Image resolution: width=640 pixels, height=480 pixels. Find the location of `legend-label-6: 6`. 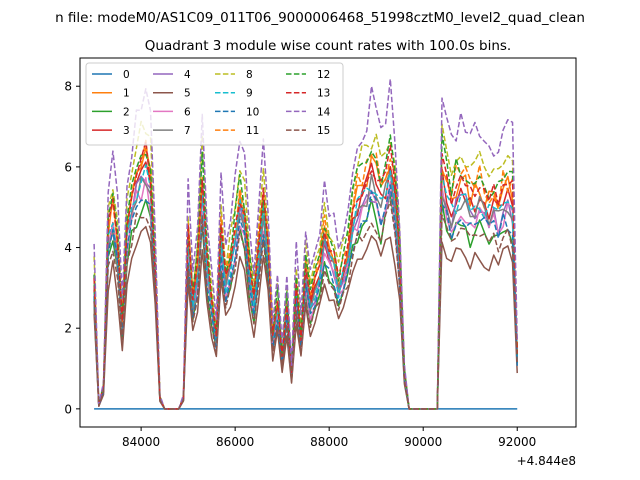

legend-label-6: 6 is located at coordinates (187, 112).